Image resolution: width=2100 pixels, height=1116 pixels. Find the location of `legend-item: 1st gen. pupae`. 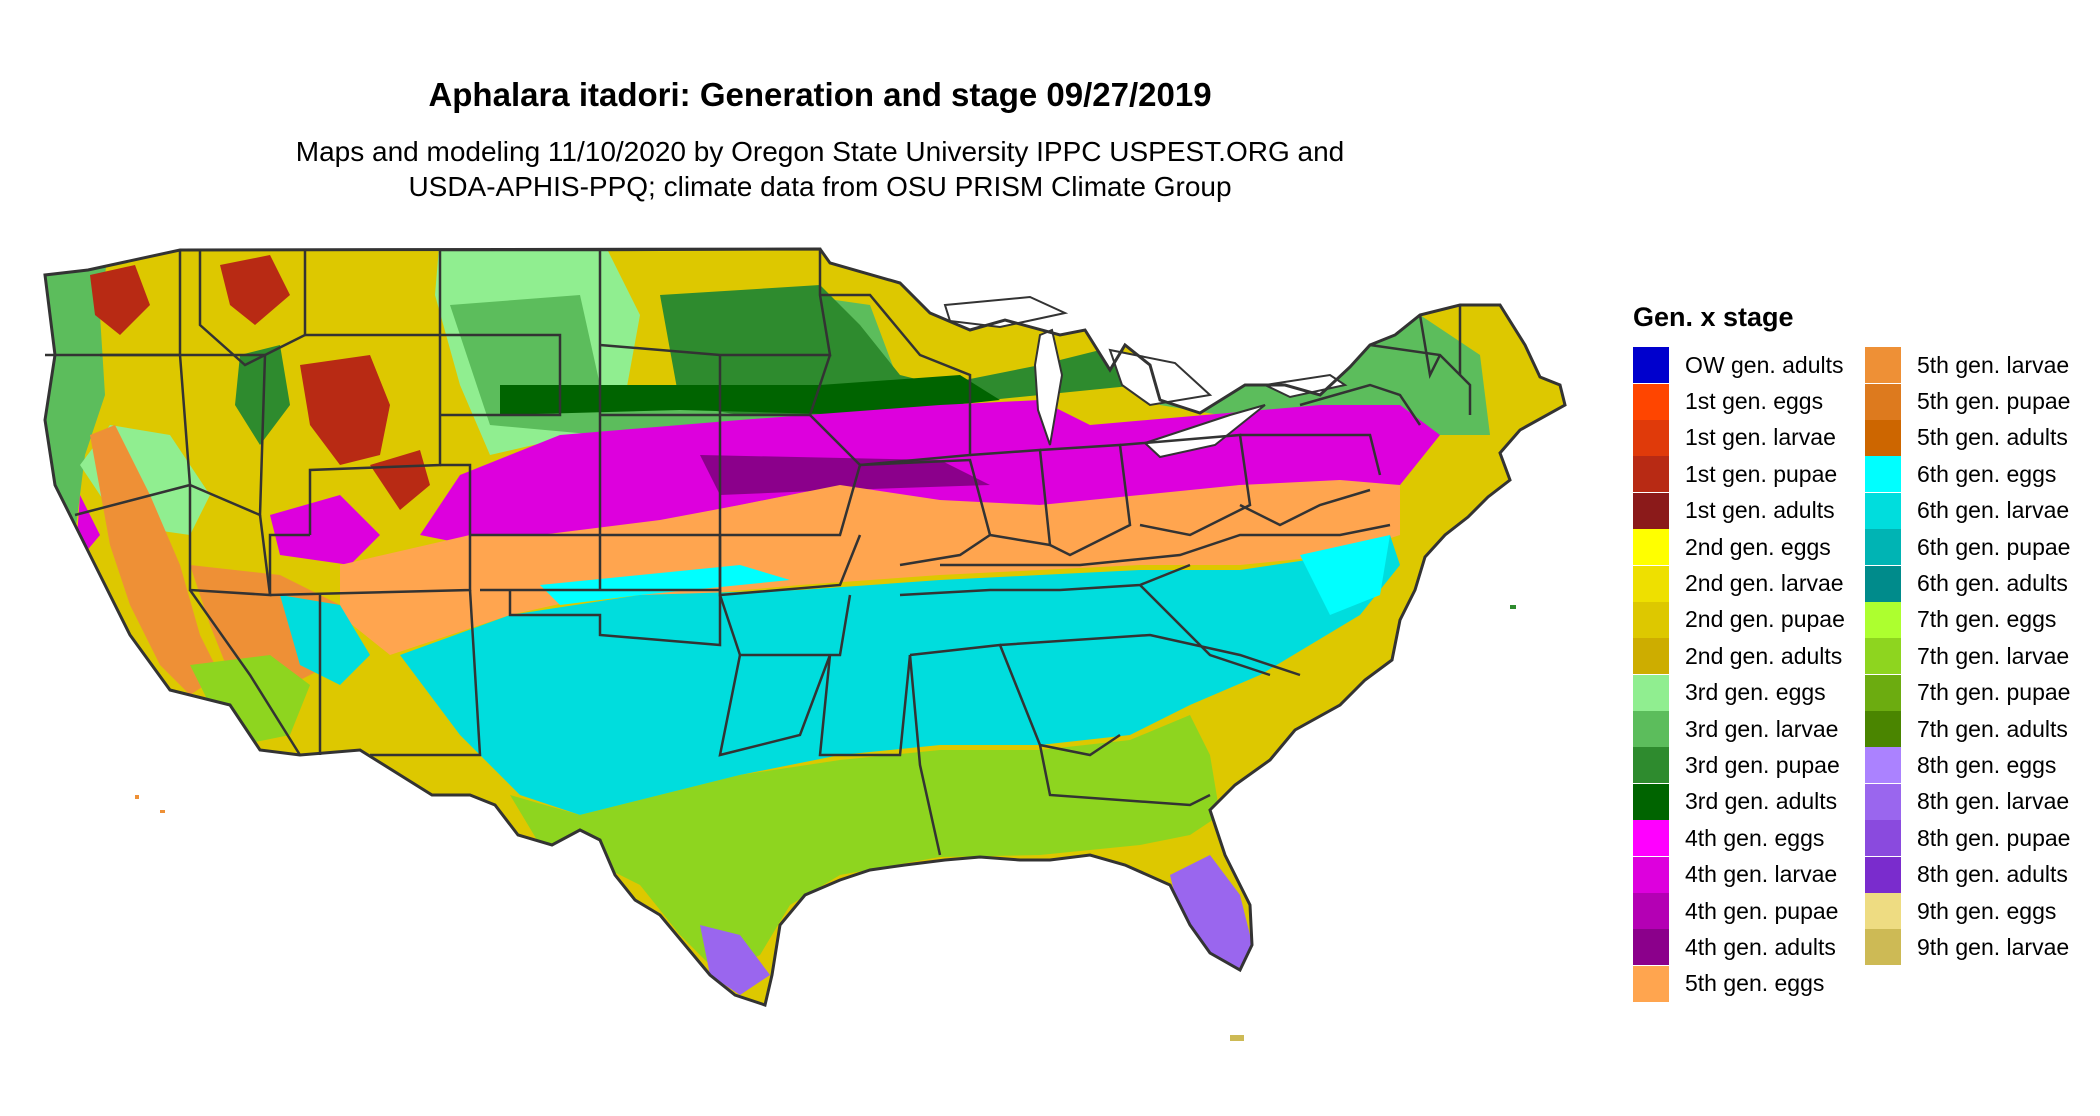

legend-item: 1st gen. pupae is located at coordinates (1749, 474).